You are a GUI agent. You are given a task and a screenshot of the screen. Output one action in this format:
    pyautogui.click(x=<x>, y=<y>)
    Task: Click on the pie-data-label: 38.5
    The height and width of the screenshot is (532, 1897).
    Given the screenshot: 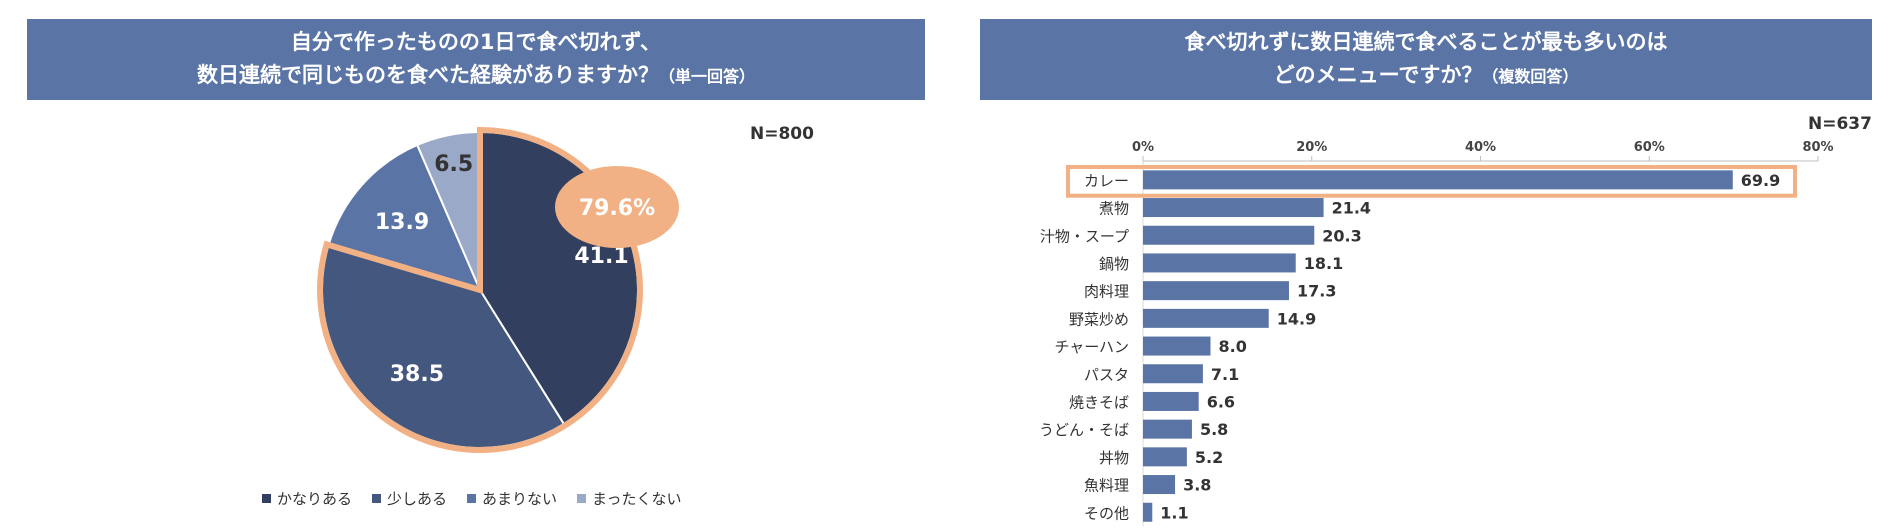 What is the action you would take?
    pyautogui.click(x=417, y=374)
    